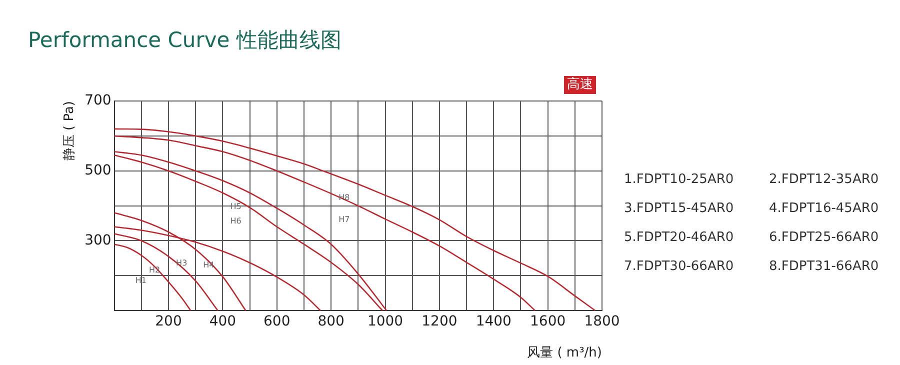 Image resolution: width=900 pixels, height=365 pixels. Describe the element at coordinates (98, 170) in the screenshot. I see `y-tick-label: 500` at that location.